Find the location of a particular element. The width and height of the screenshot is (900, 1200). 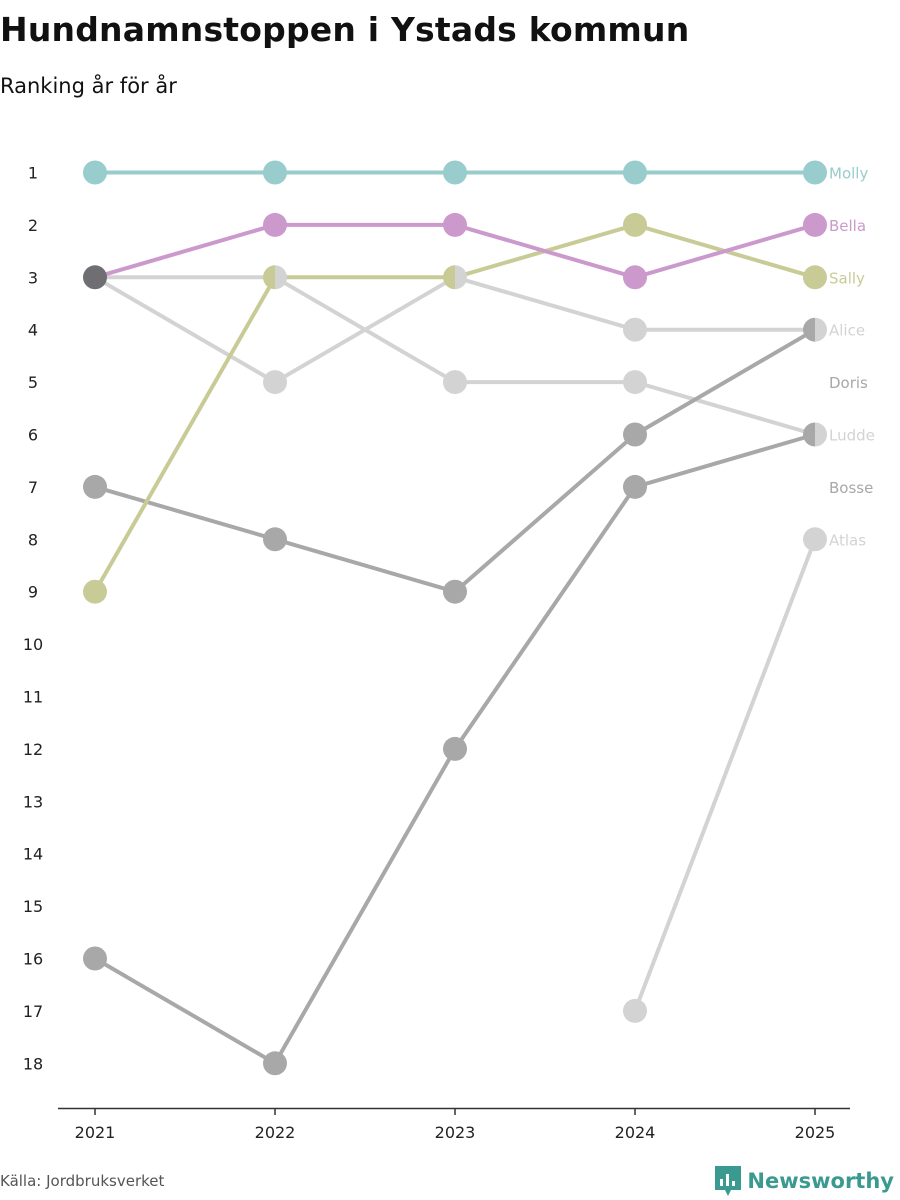

point-ludde-2022 is located at coordinates (281, 277).